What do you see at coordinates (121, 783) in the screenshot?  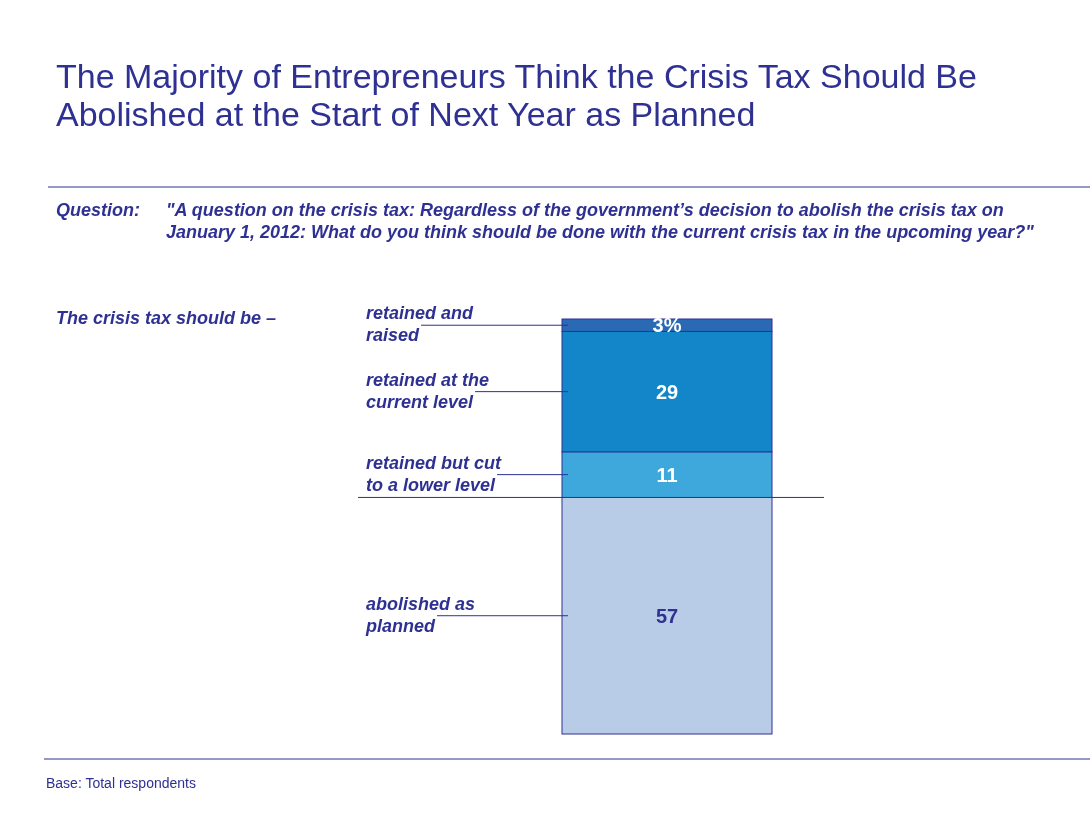 I see `text: Base: Total respondents` at bounding box center [121, 783].